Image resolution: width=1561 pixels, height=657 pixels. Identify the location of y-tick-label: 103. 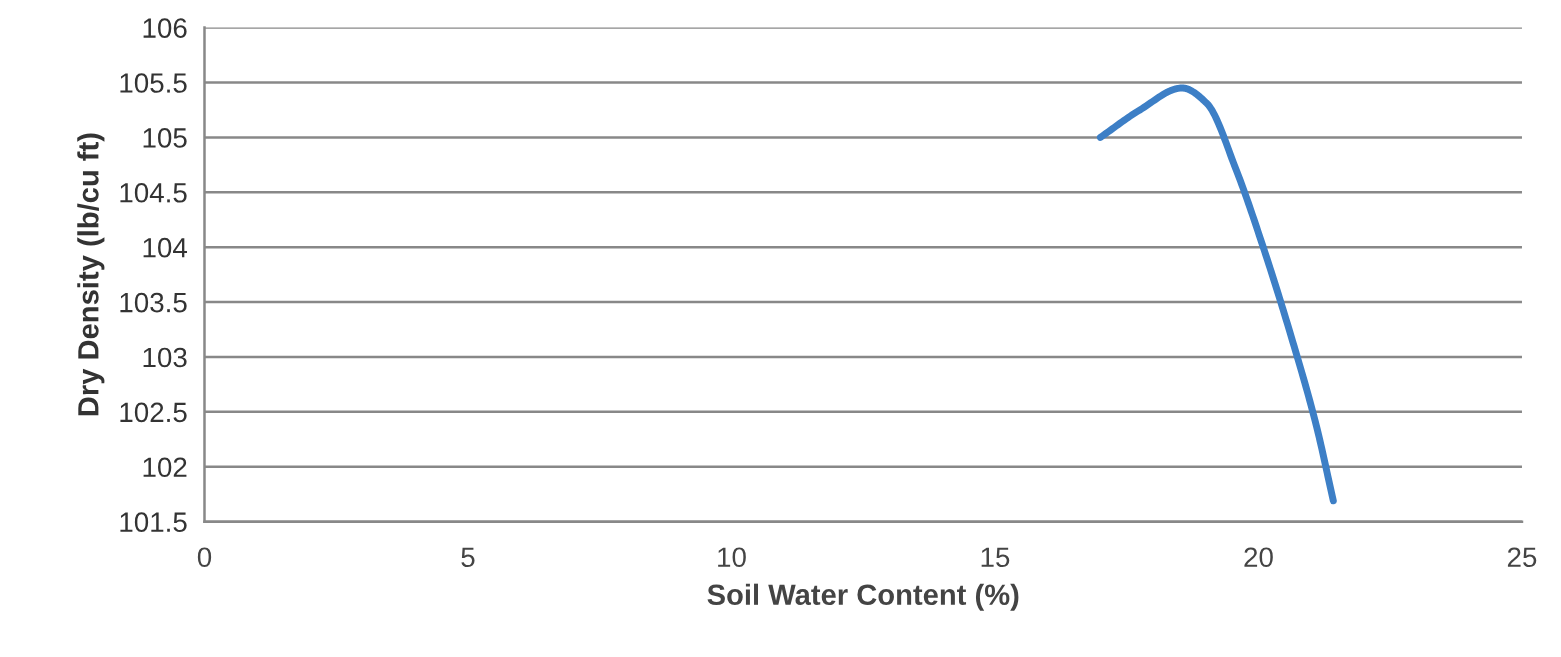
(165, 357).